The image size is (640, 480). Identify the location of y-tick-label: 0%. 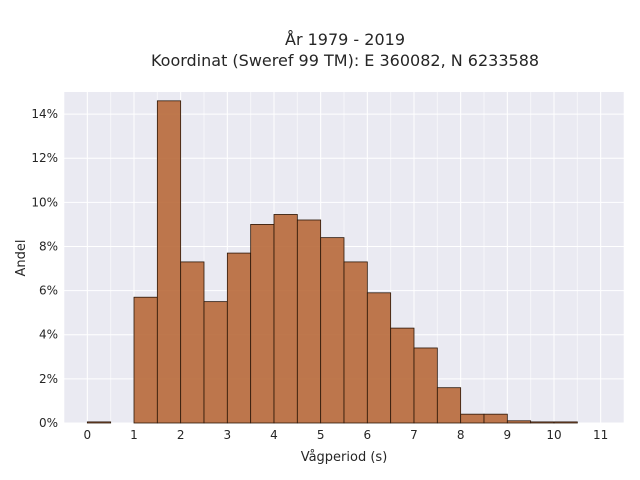
(48, 423).